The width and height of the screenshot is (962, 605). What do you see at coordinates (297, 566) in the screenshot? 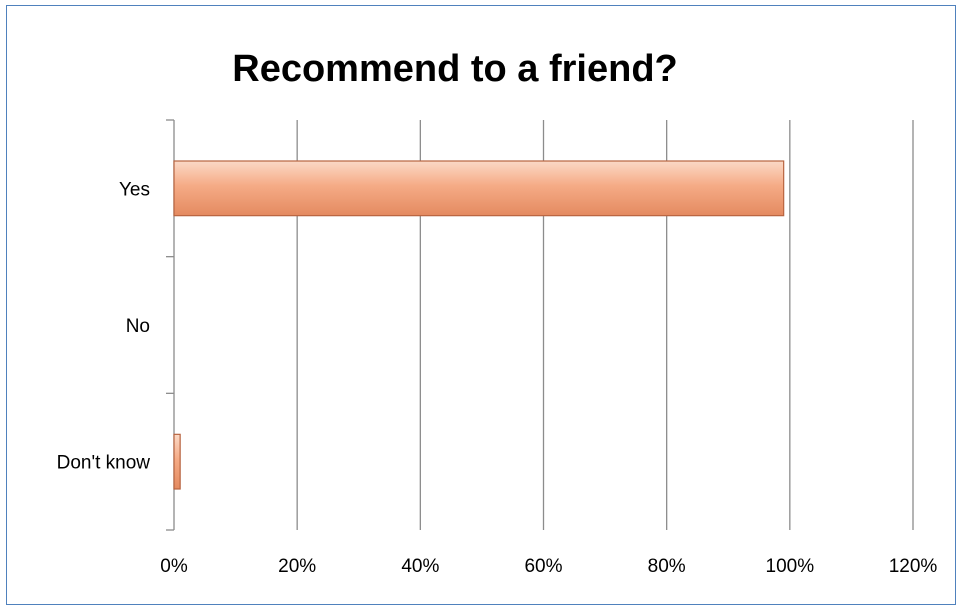
I see `x-tick-label-1: 20%` at bounding box center [297, 566].